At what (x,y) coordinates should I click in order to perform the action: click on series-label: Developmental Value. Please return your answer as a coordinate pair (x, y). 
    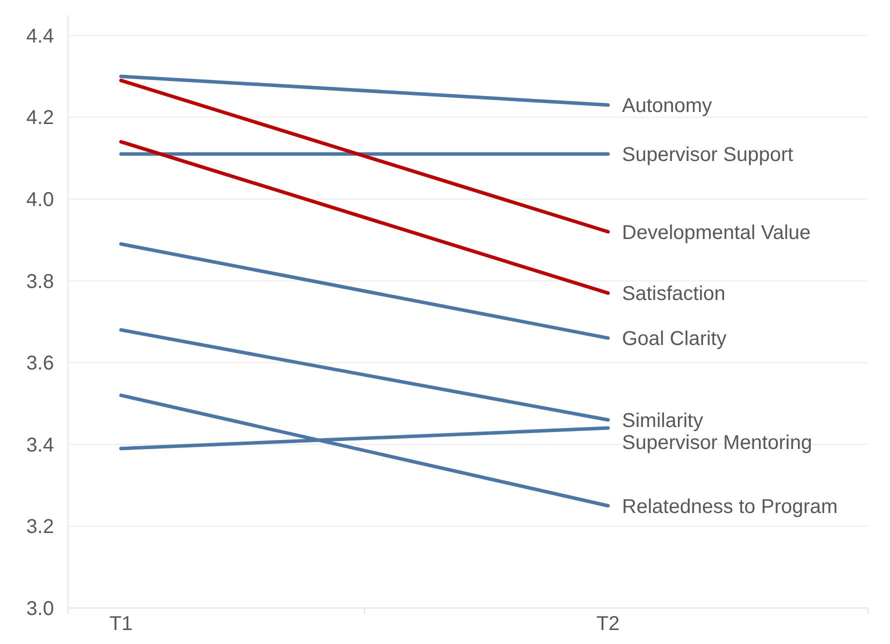
    Looking at the image, I should click on (716, 233).